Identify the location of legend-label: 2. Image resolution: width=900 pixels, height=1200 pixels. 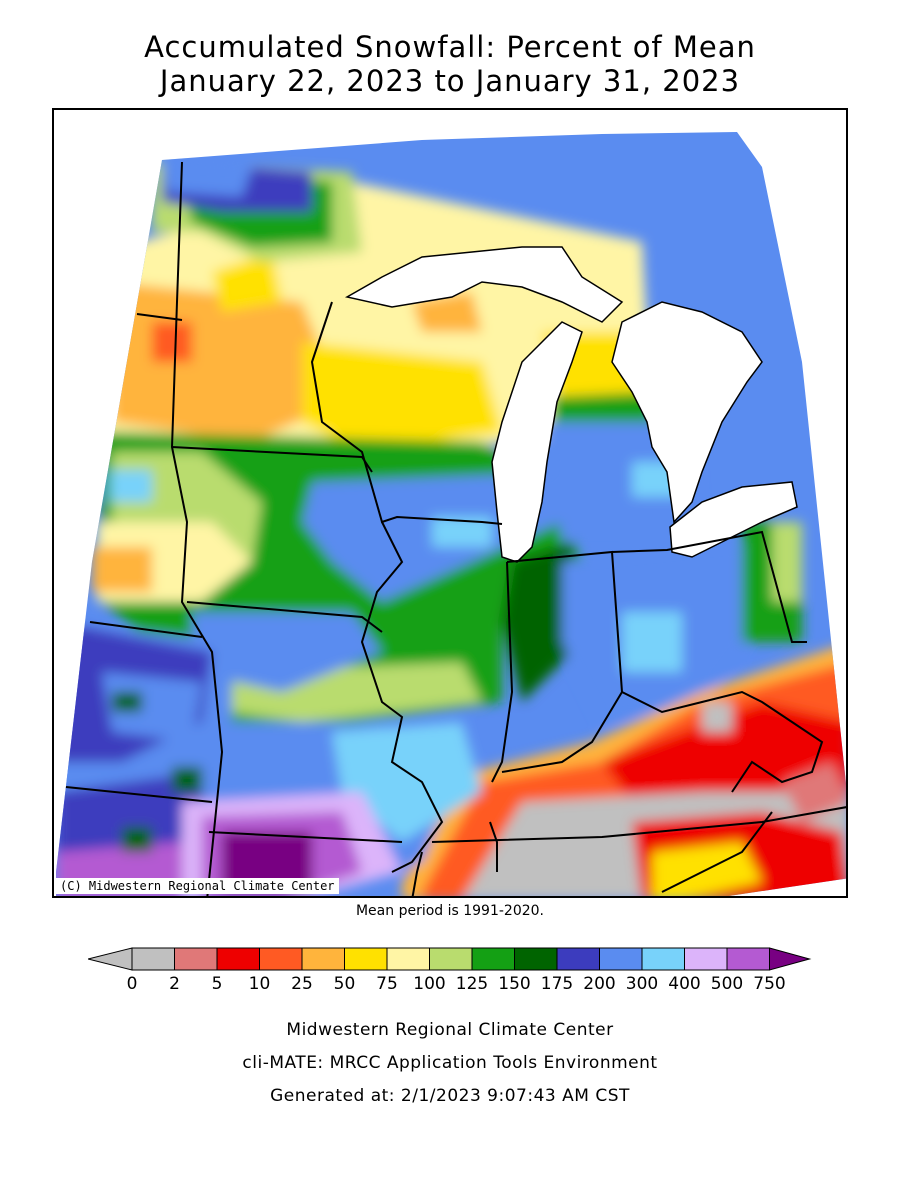
(174, 984).